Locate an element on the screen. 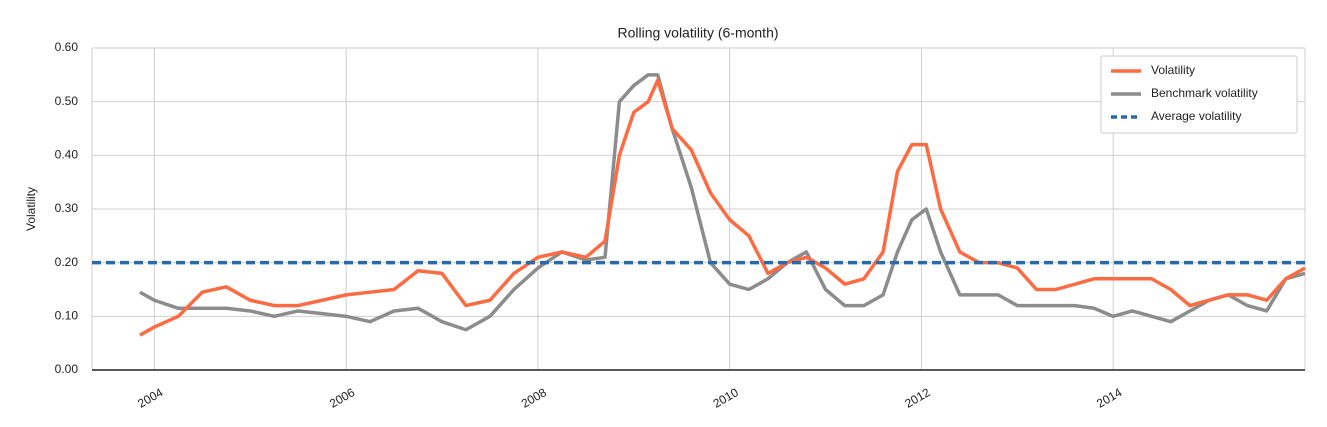  x-tick-label: 2004 is located at coordinates (150, 398).